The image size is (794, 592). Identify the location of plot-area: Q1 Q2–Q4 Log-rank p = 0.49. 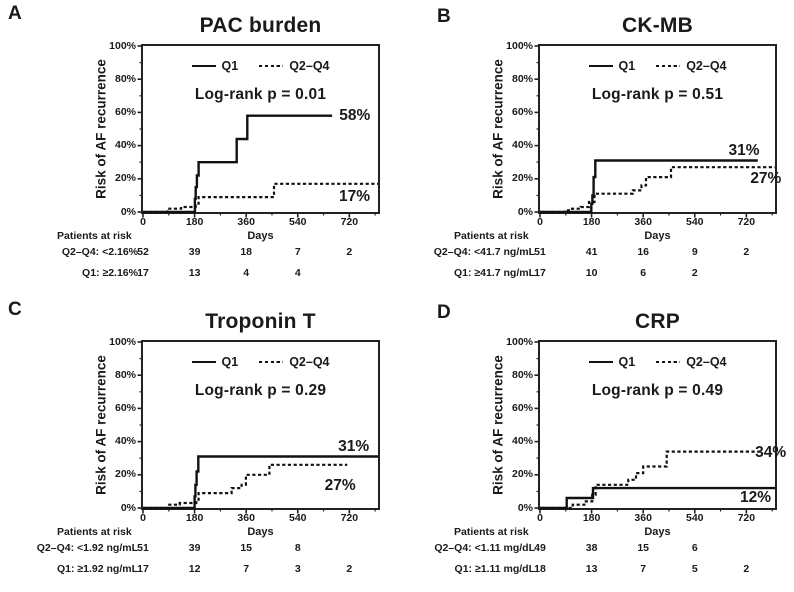
(655, 427).